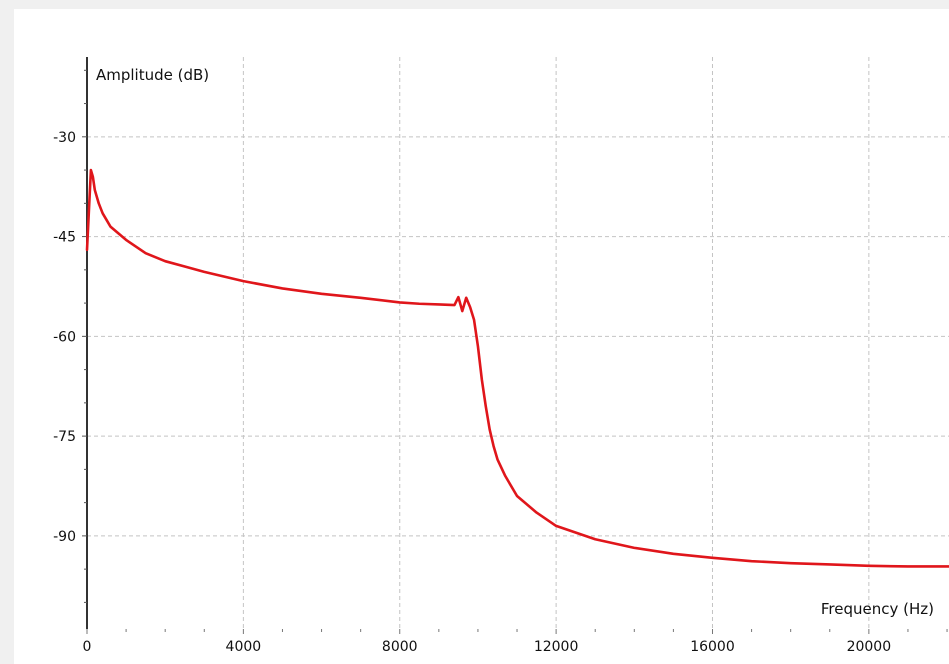  What do you see at coordinates (64, 138) in the screenshot?
I see `y-tick-label: -30` at bounding box center [64, 138].